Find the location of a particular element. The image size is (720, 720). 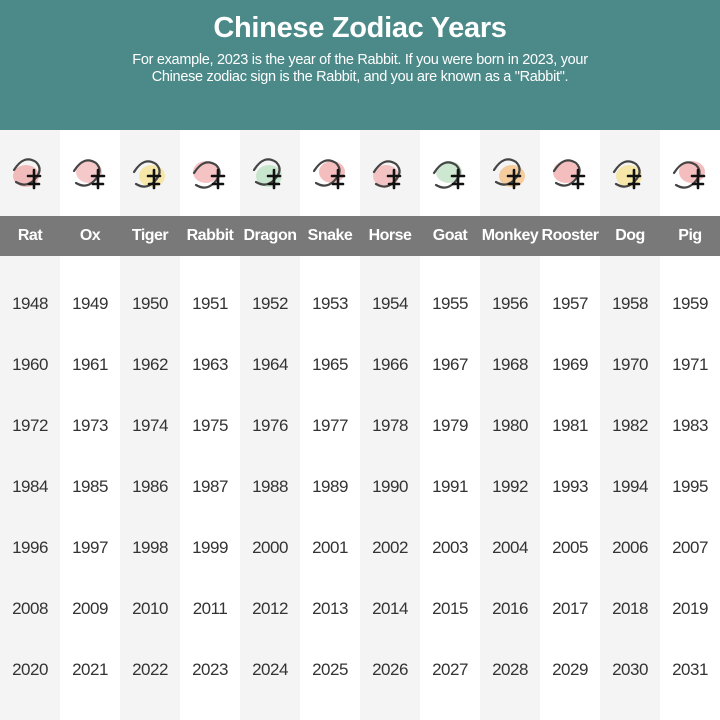

year-cell: 2006 is located at coordinates (630, 547).